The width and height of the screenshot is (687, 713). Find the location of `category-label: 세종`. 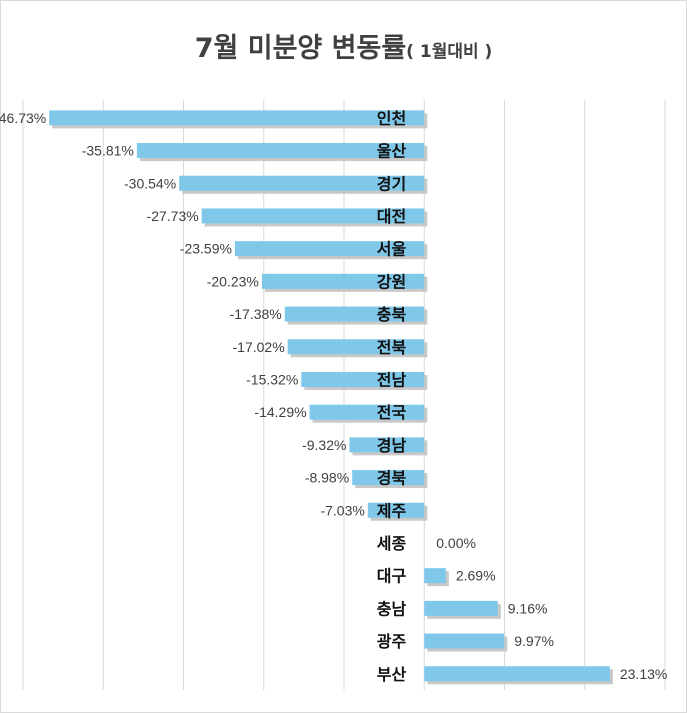

category-label: 세종 is located at coordinates (392, 543).